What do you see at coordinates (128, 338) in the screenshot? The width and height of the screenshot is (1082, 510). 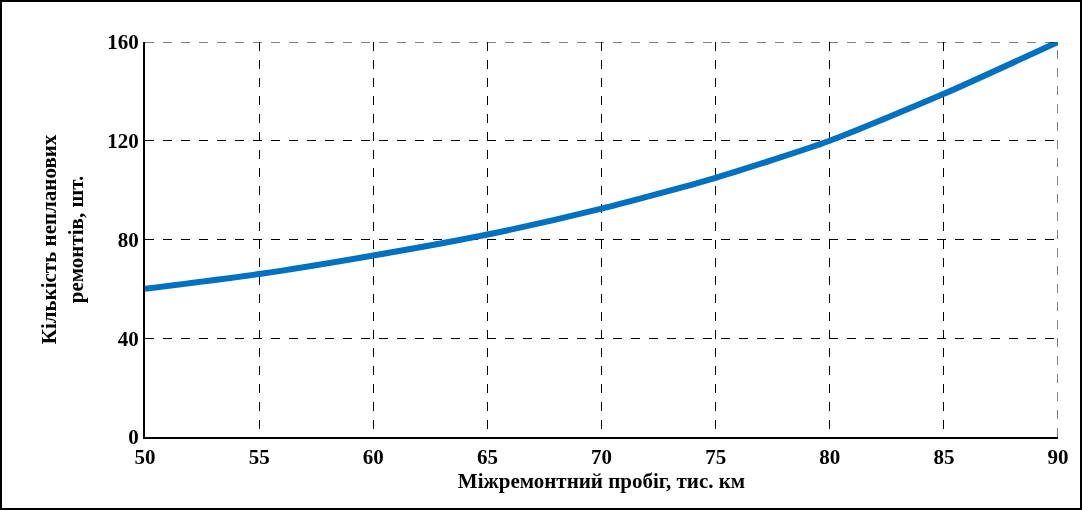 I see `y-tick-label: 40` at bounding box center [128, 338].